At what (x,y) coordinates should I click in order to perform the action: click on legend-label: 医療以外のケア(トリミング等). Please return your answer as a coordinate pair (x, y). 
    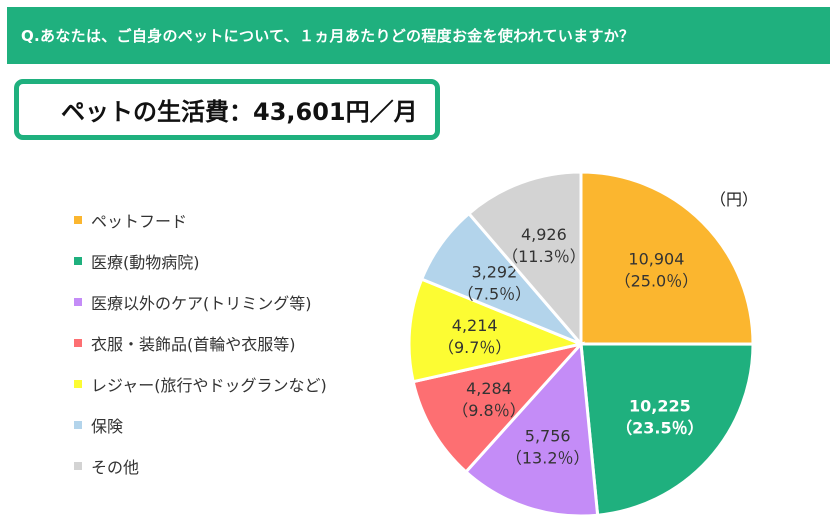
    Looking at the image, I should click on (201, 303).